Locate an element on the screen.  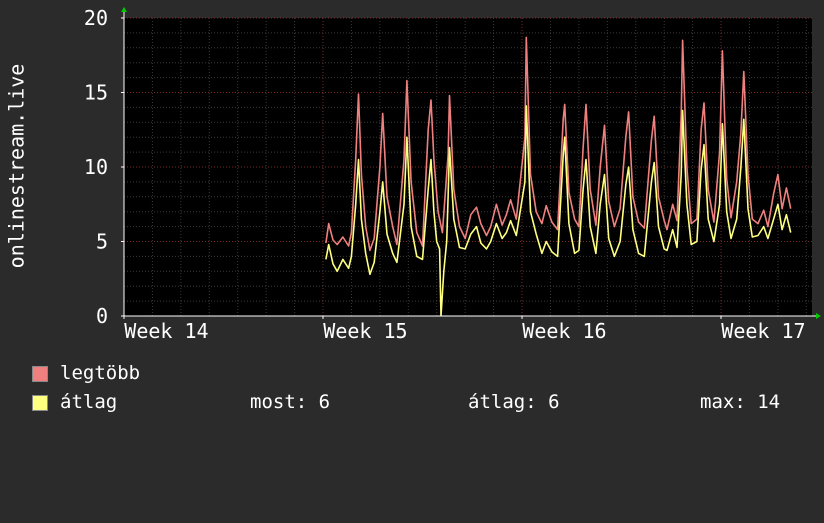
x-axis-arrow is located at coordinates (818, 316).